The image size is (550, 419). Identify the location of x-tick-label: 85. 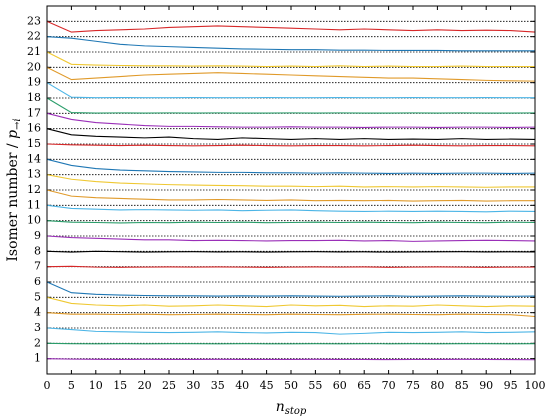
(462, 385).